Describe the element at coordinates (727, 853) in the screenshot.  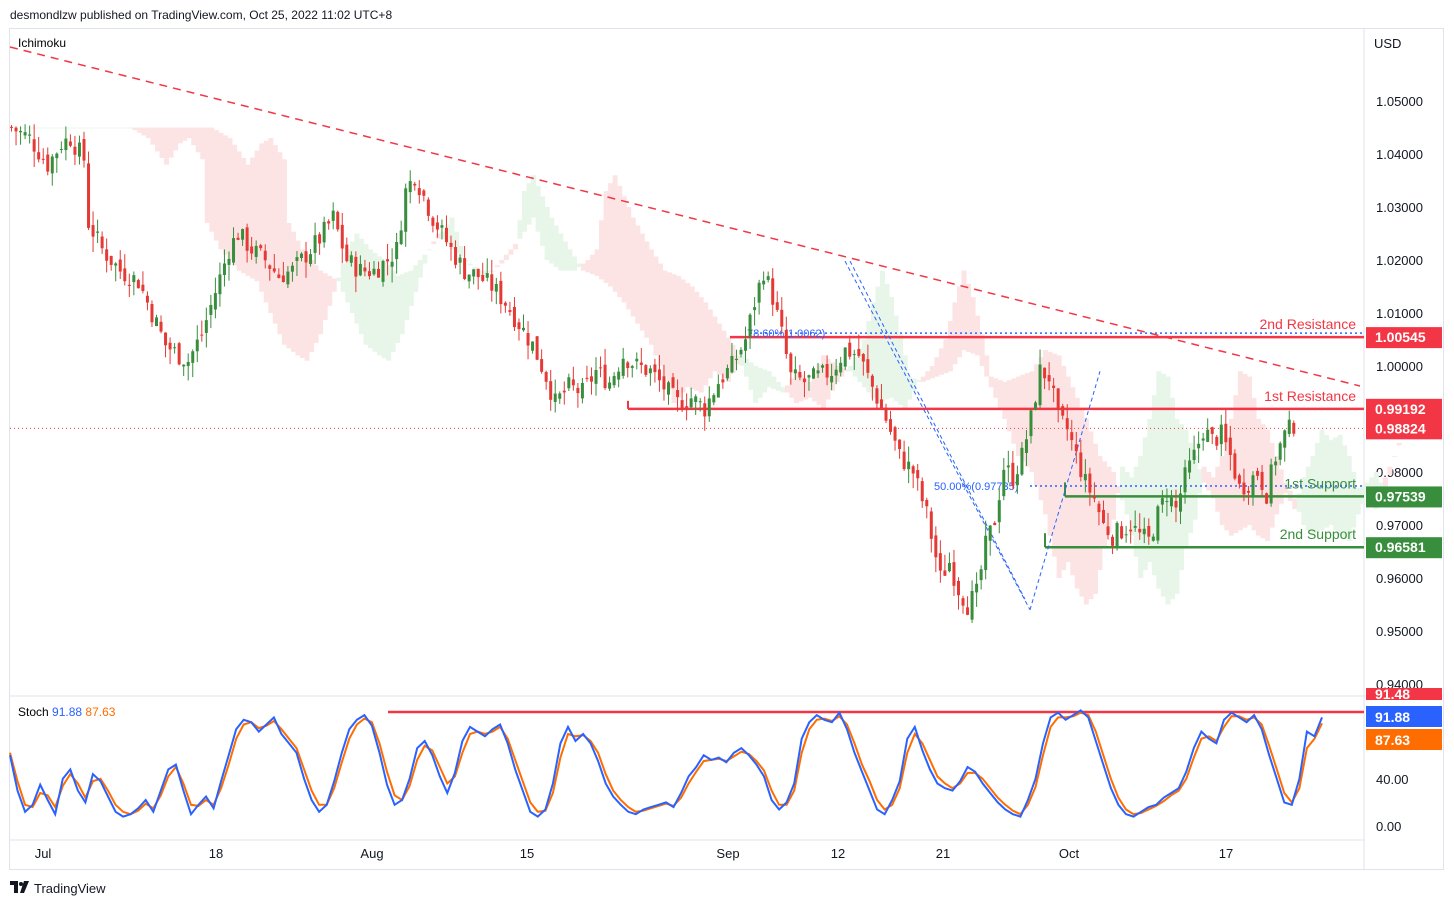
I see `time-tick-label: Sep` at that location.